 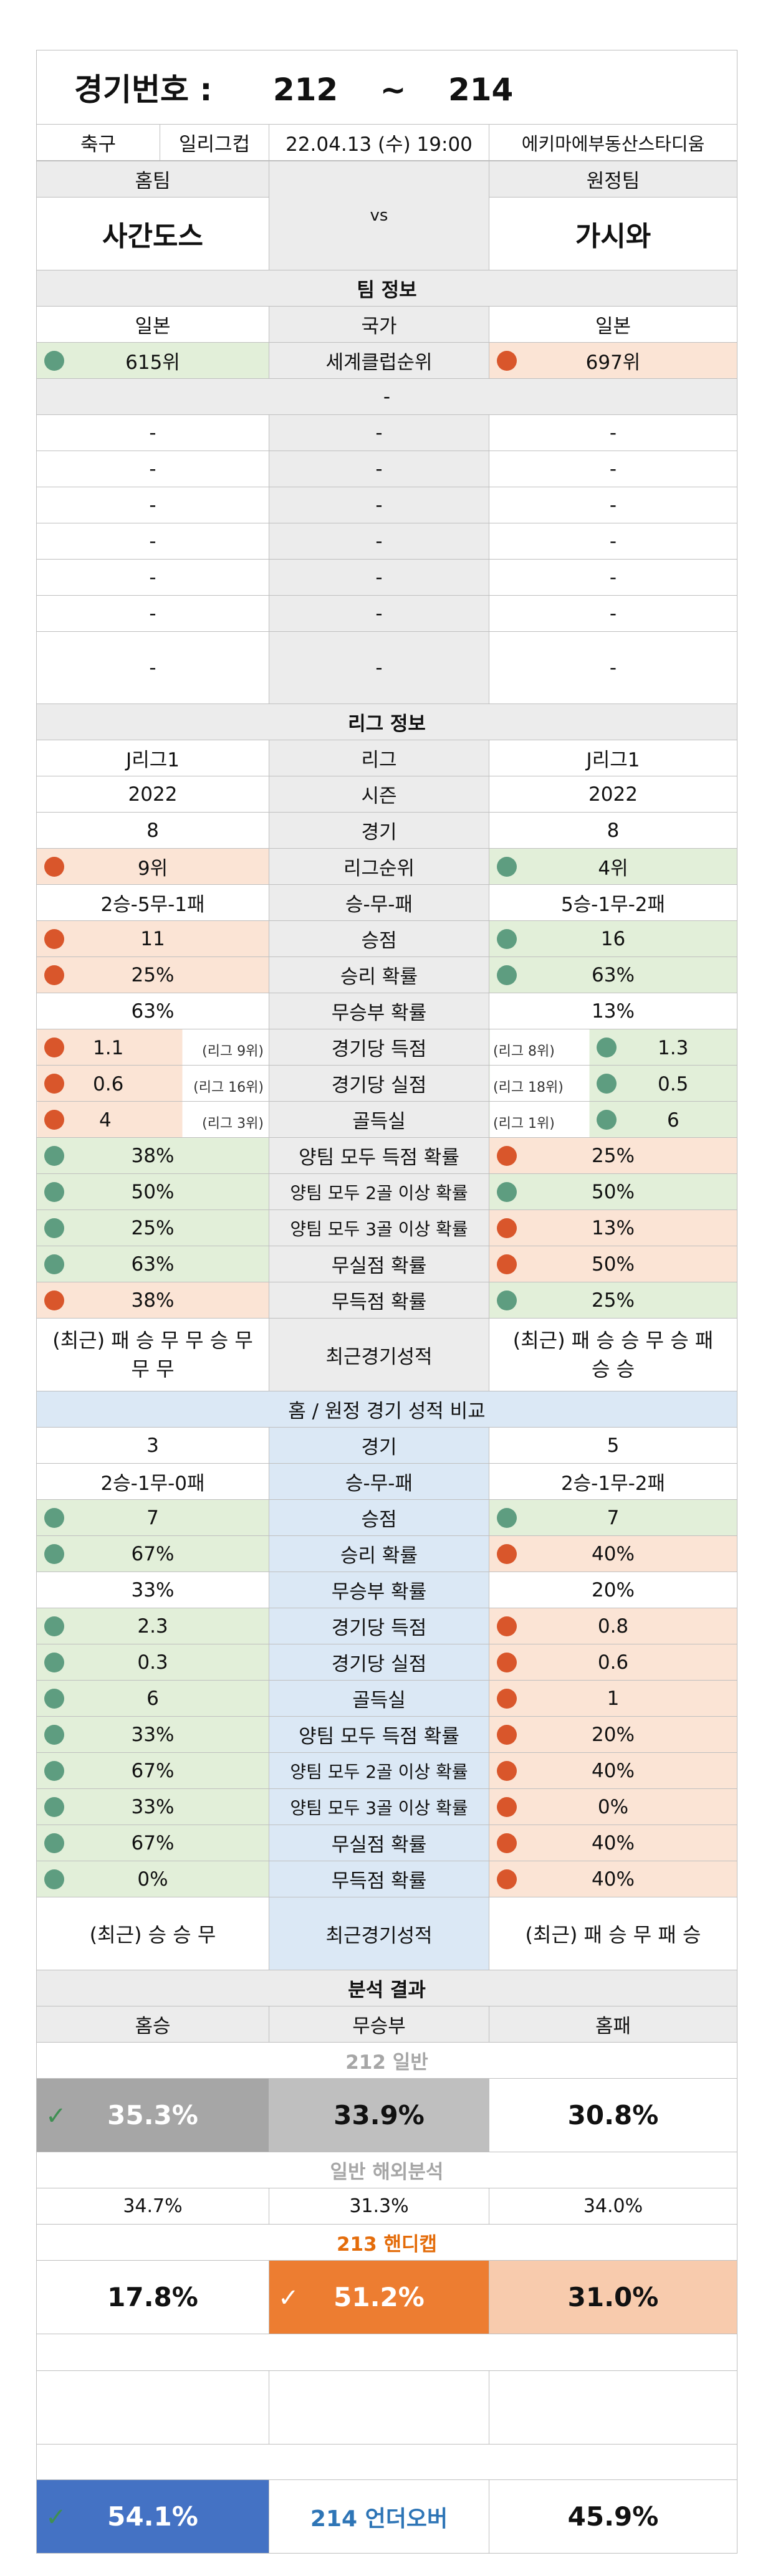 What do you see at coordinates (379, 325) in the screenshot?
I see `country-label: 국가` at bounding box center [379, 325].